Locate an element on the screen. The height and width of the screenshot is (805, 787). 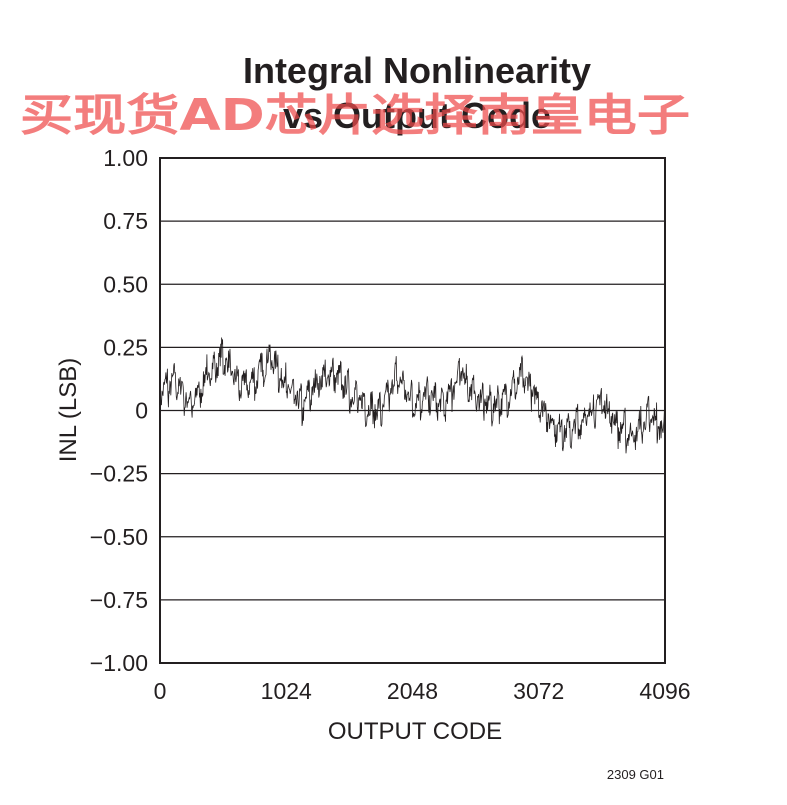
x-tick-label: 3072 is located at coordinates (538, 691).